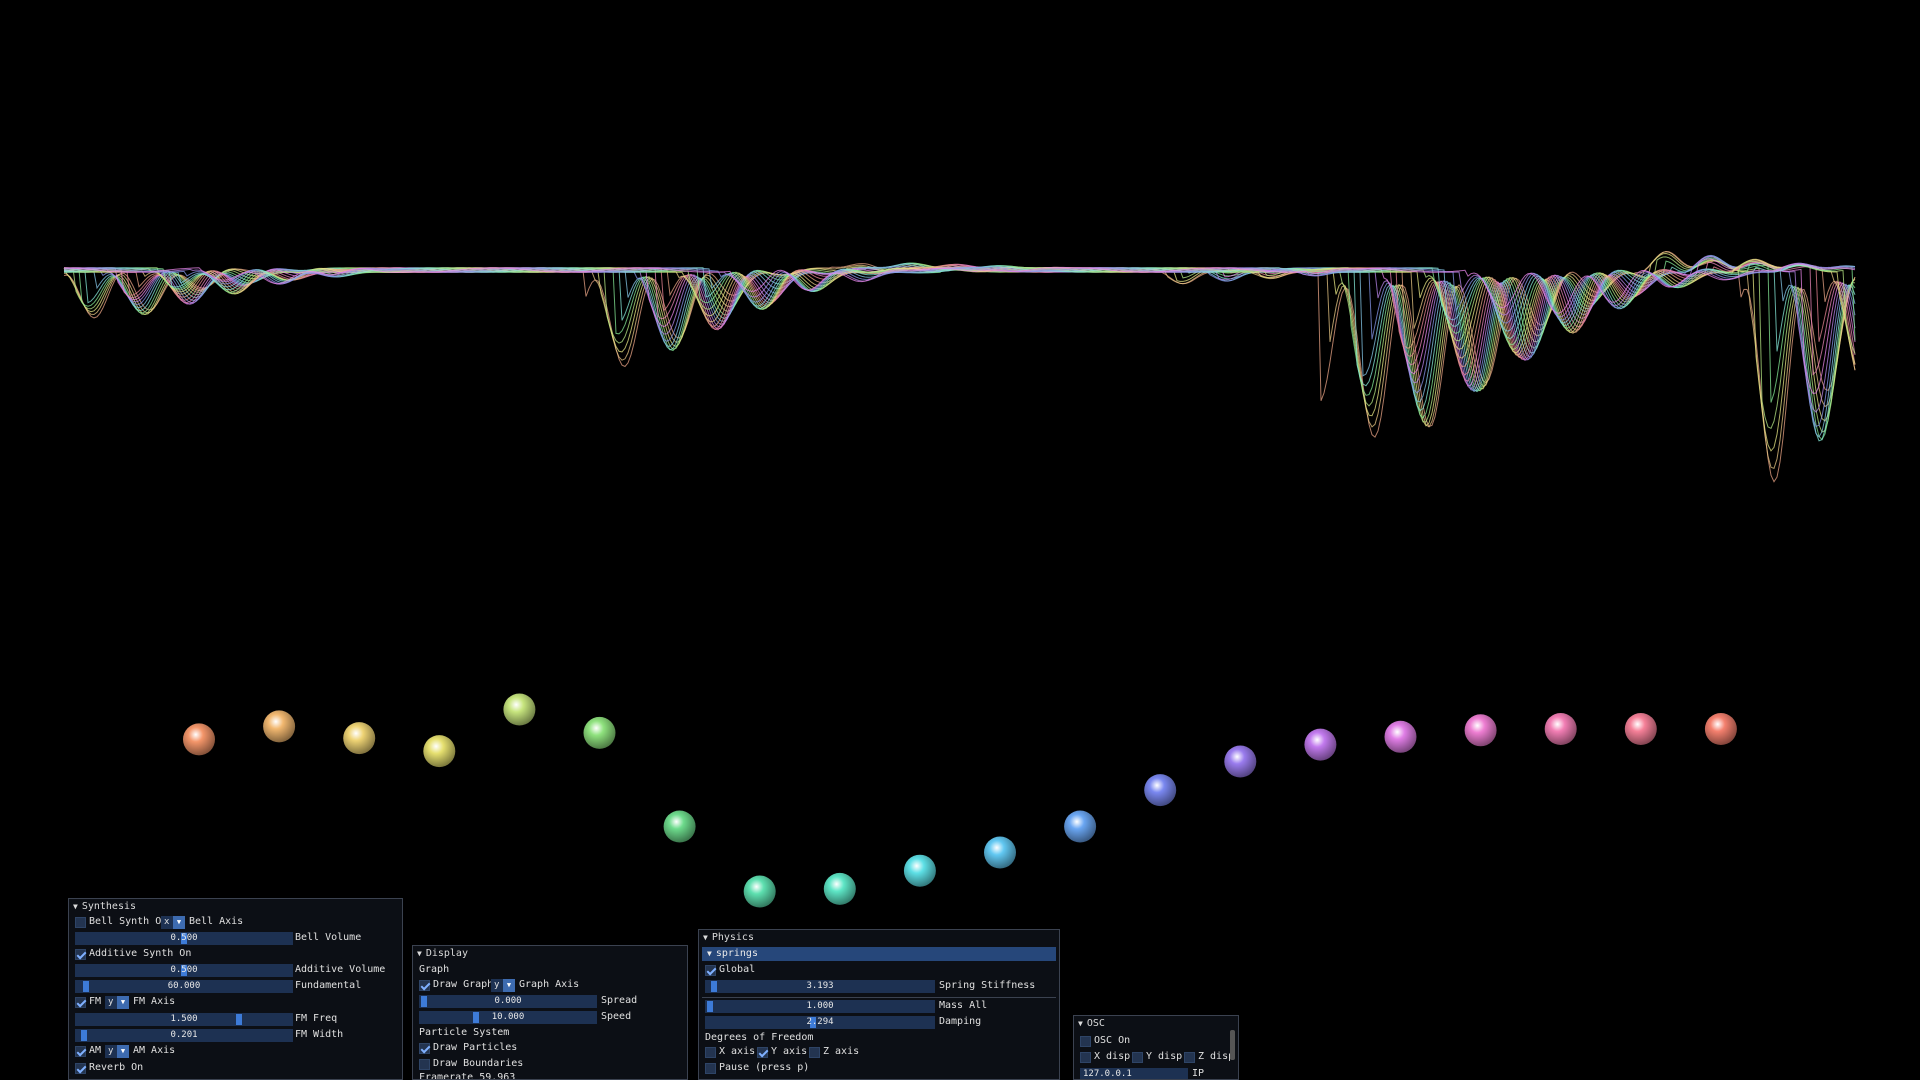 The height and width of the screenshot is (1080, 1920). I want to click on physics-panel-header: ▼ Physics, so click(879, 937).